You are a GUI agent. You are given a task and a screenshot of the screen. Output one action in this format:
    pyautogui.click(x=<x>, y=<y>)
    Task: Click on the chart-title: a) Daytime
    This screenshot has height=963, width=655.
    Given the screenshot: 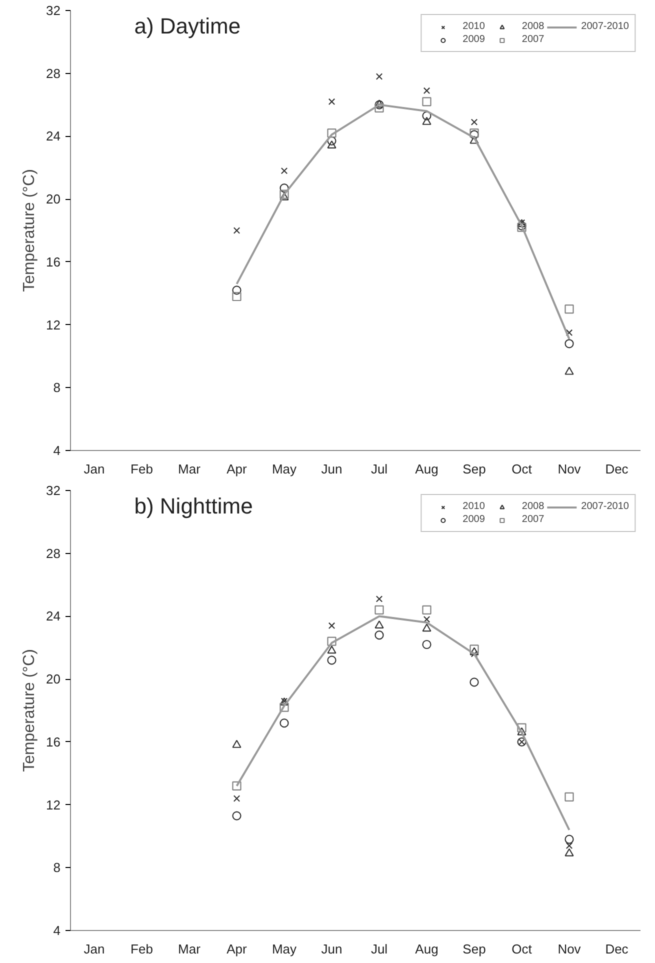 What is the action you would take?
    pyautogui.click(x=187, y=26)
    